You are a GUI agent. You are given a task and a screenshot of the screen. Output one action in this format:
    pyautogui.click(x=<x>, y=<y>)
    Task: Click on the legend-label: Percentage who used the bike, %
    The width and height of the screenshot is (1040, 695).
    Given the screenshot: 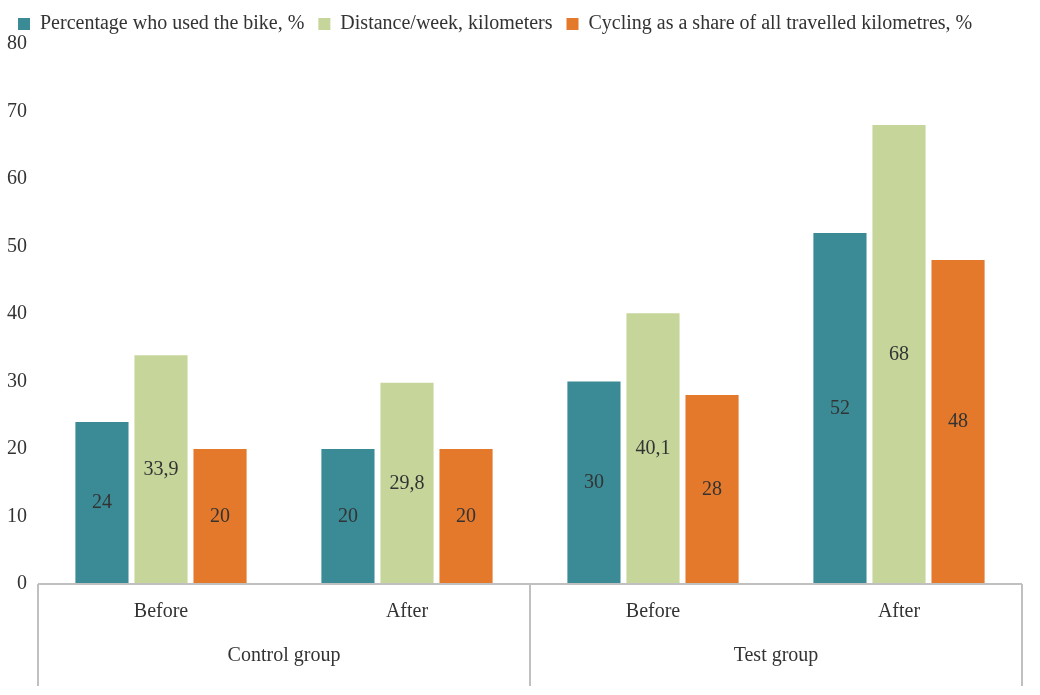 What is the action you would take?
    pyautogui.click(x=172, y=23)
    